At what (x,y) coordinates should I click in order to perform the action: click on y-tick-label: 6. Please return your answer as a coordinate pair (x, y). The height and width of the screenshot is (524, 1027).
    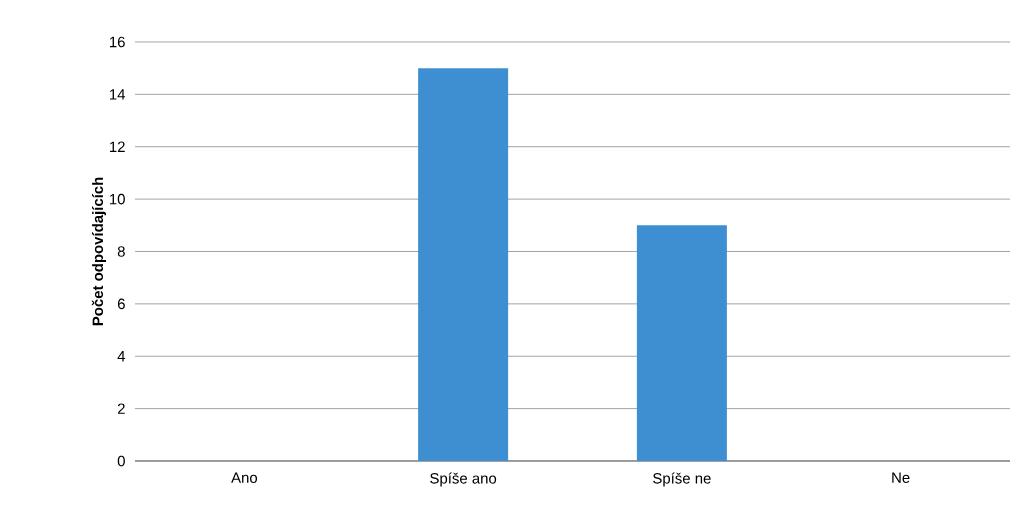
    Looking at the image, I should click on (121, 304).